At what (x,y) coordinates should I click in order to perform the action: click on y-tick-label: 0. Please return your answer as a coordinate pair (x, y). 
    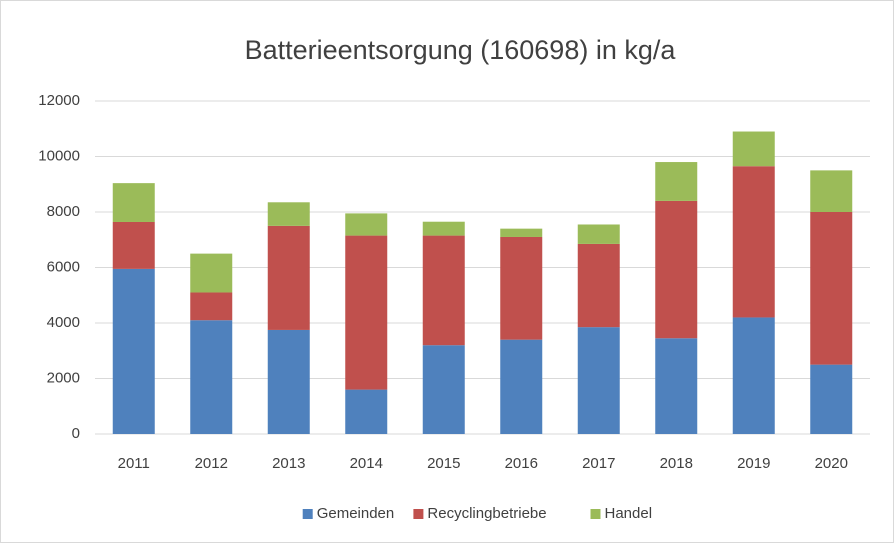
    Looking at the image, I should click on (76, 433).